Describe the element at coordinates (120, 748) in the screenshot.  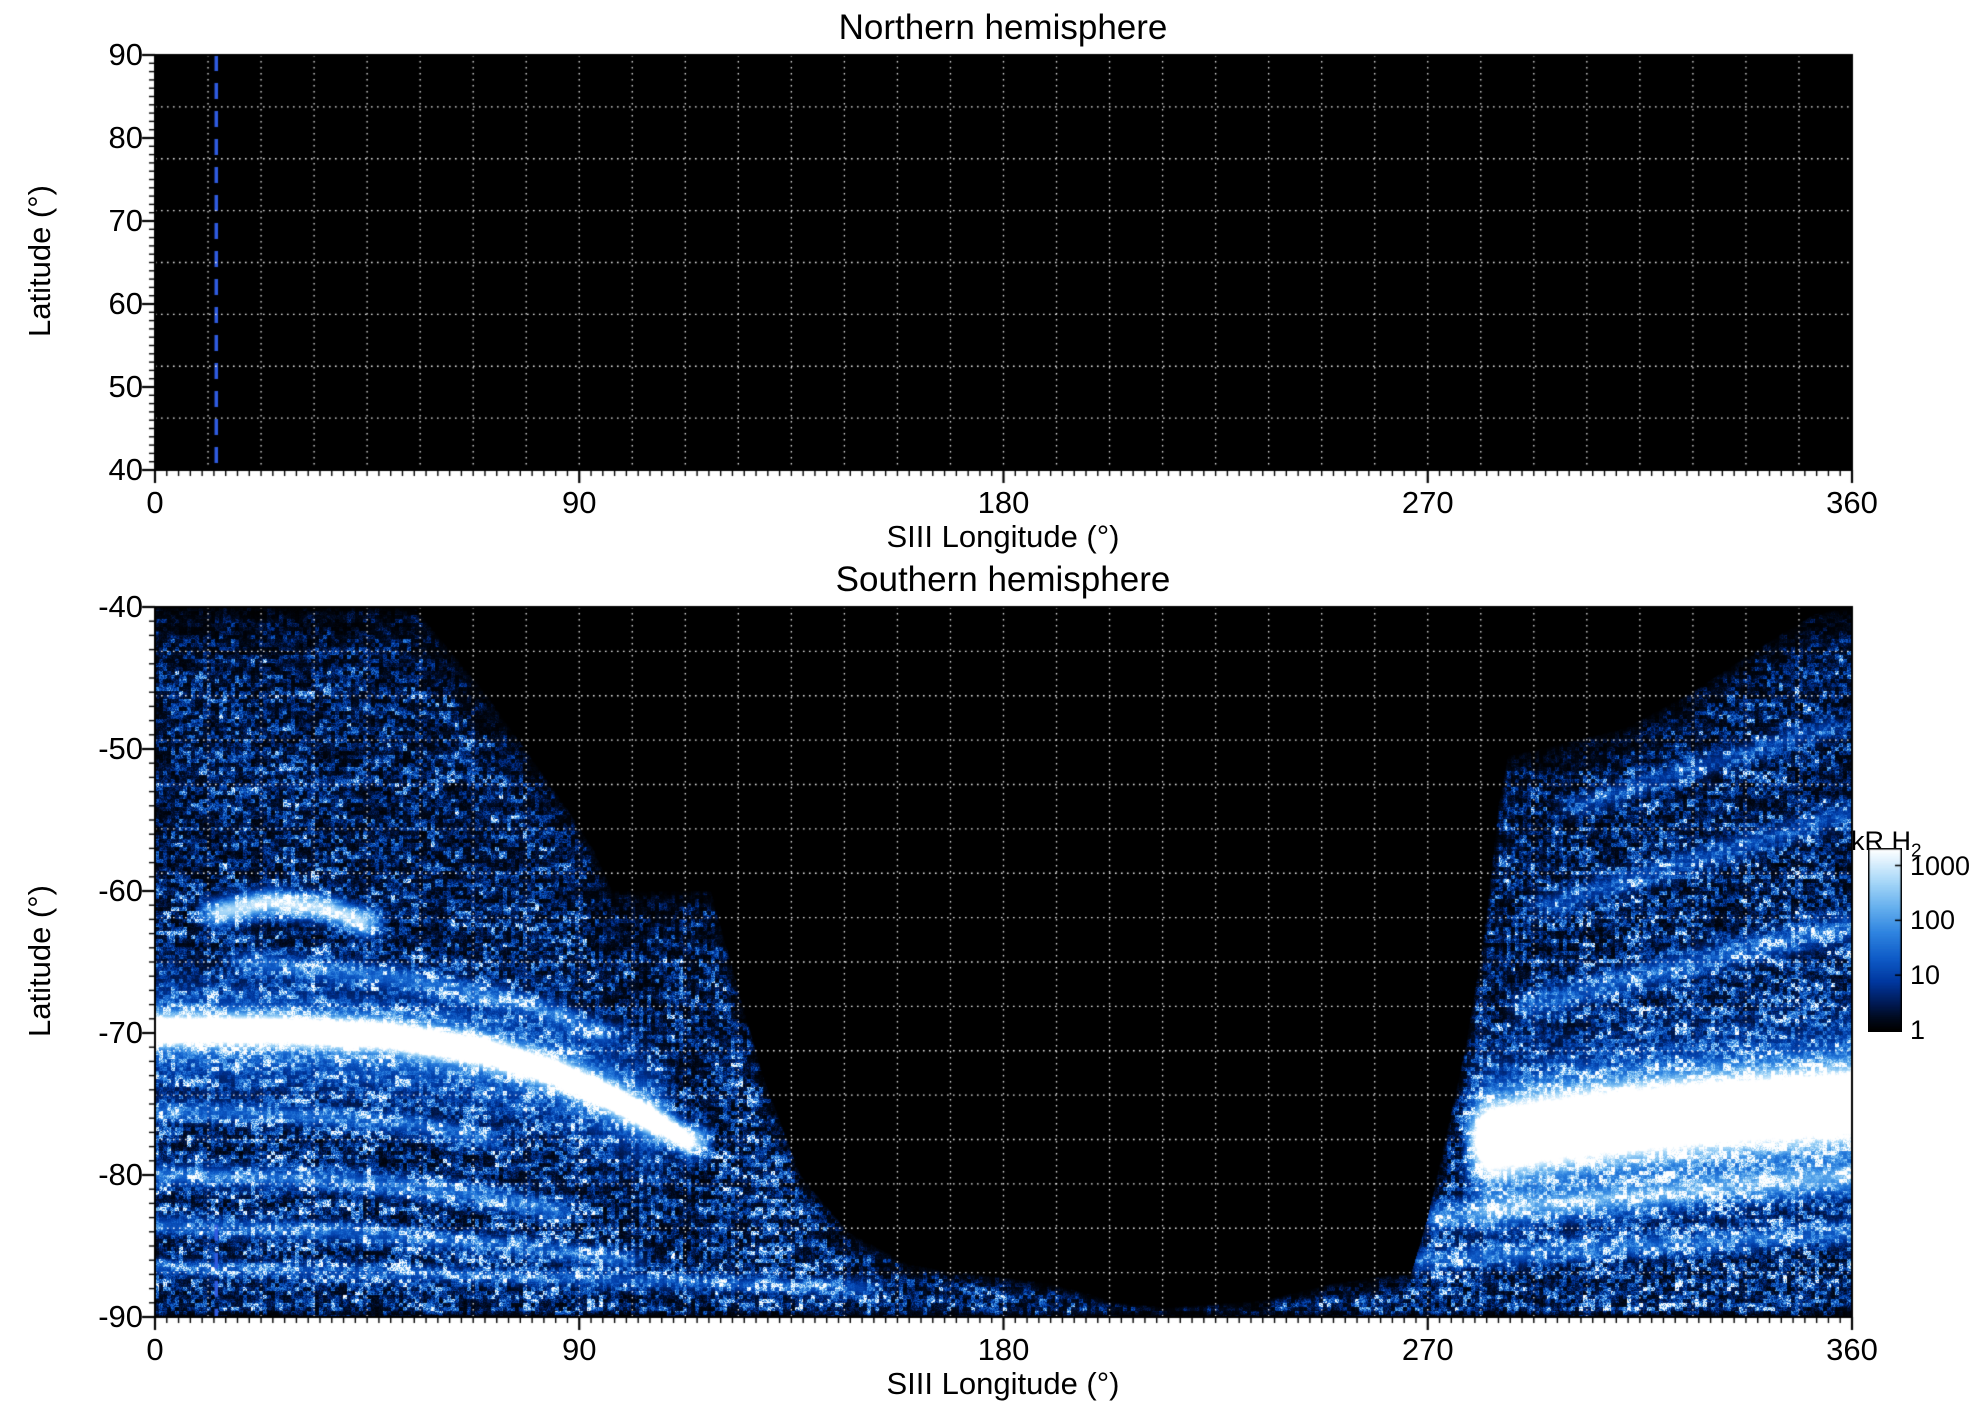
I see `y-tick-label: -50` at that location.